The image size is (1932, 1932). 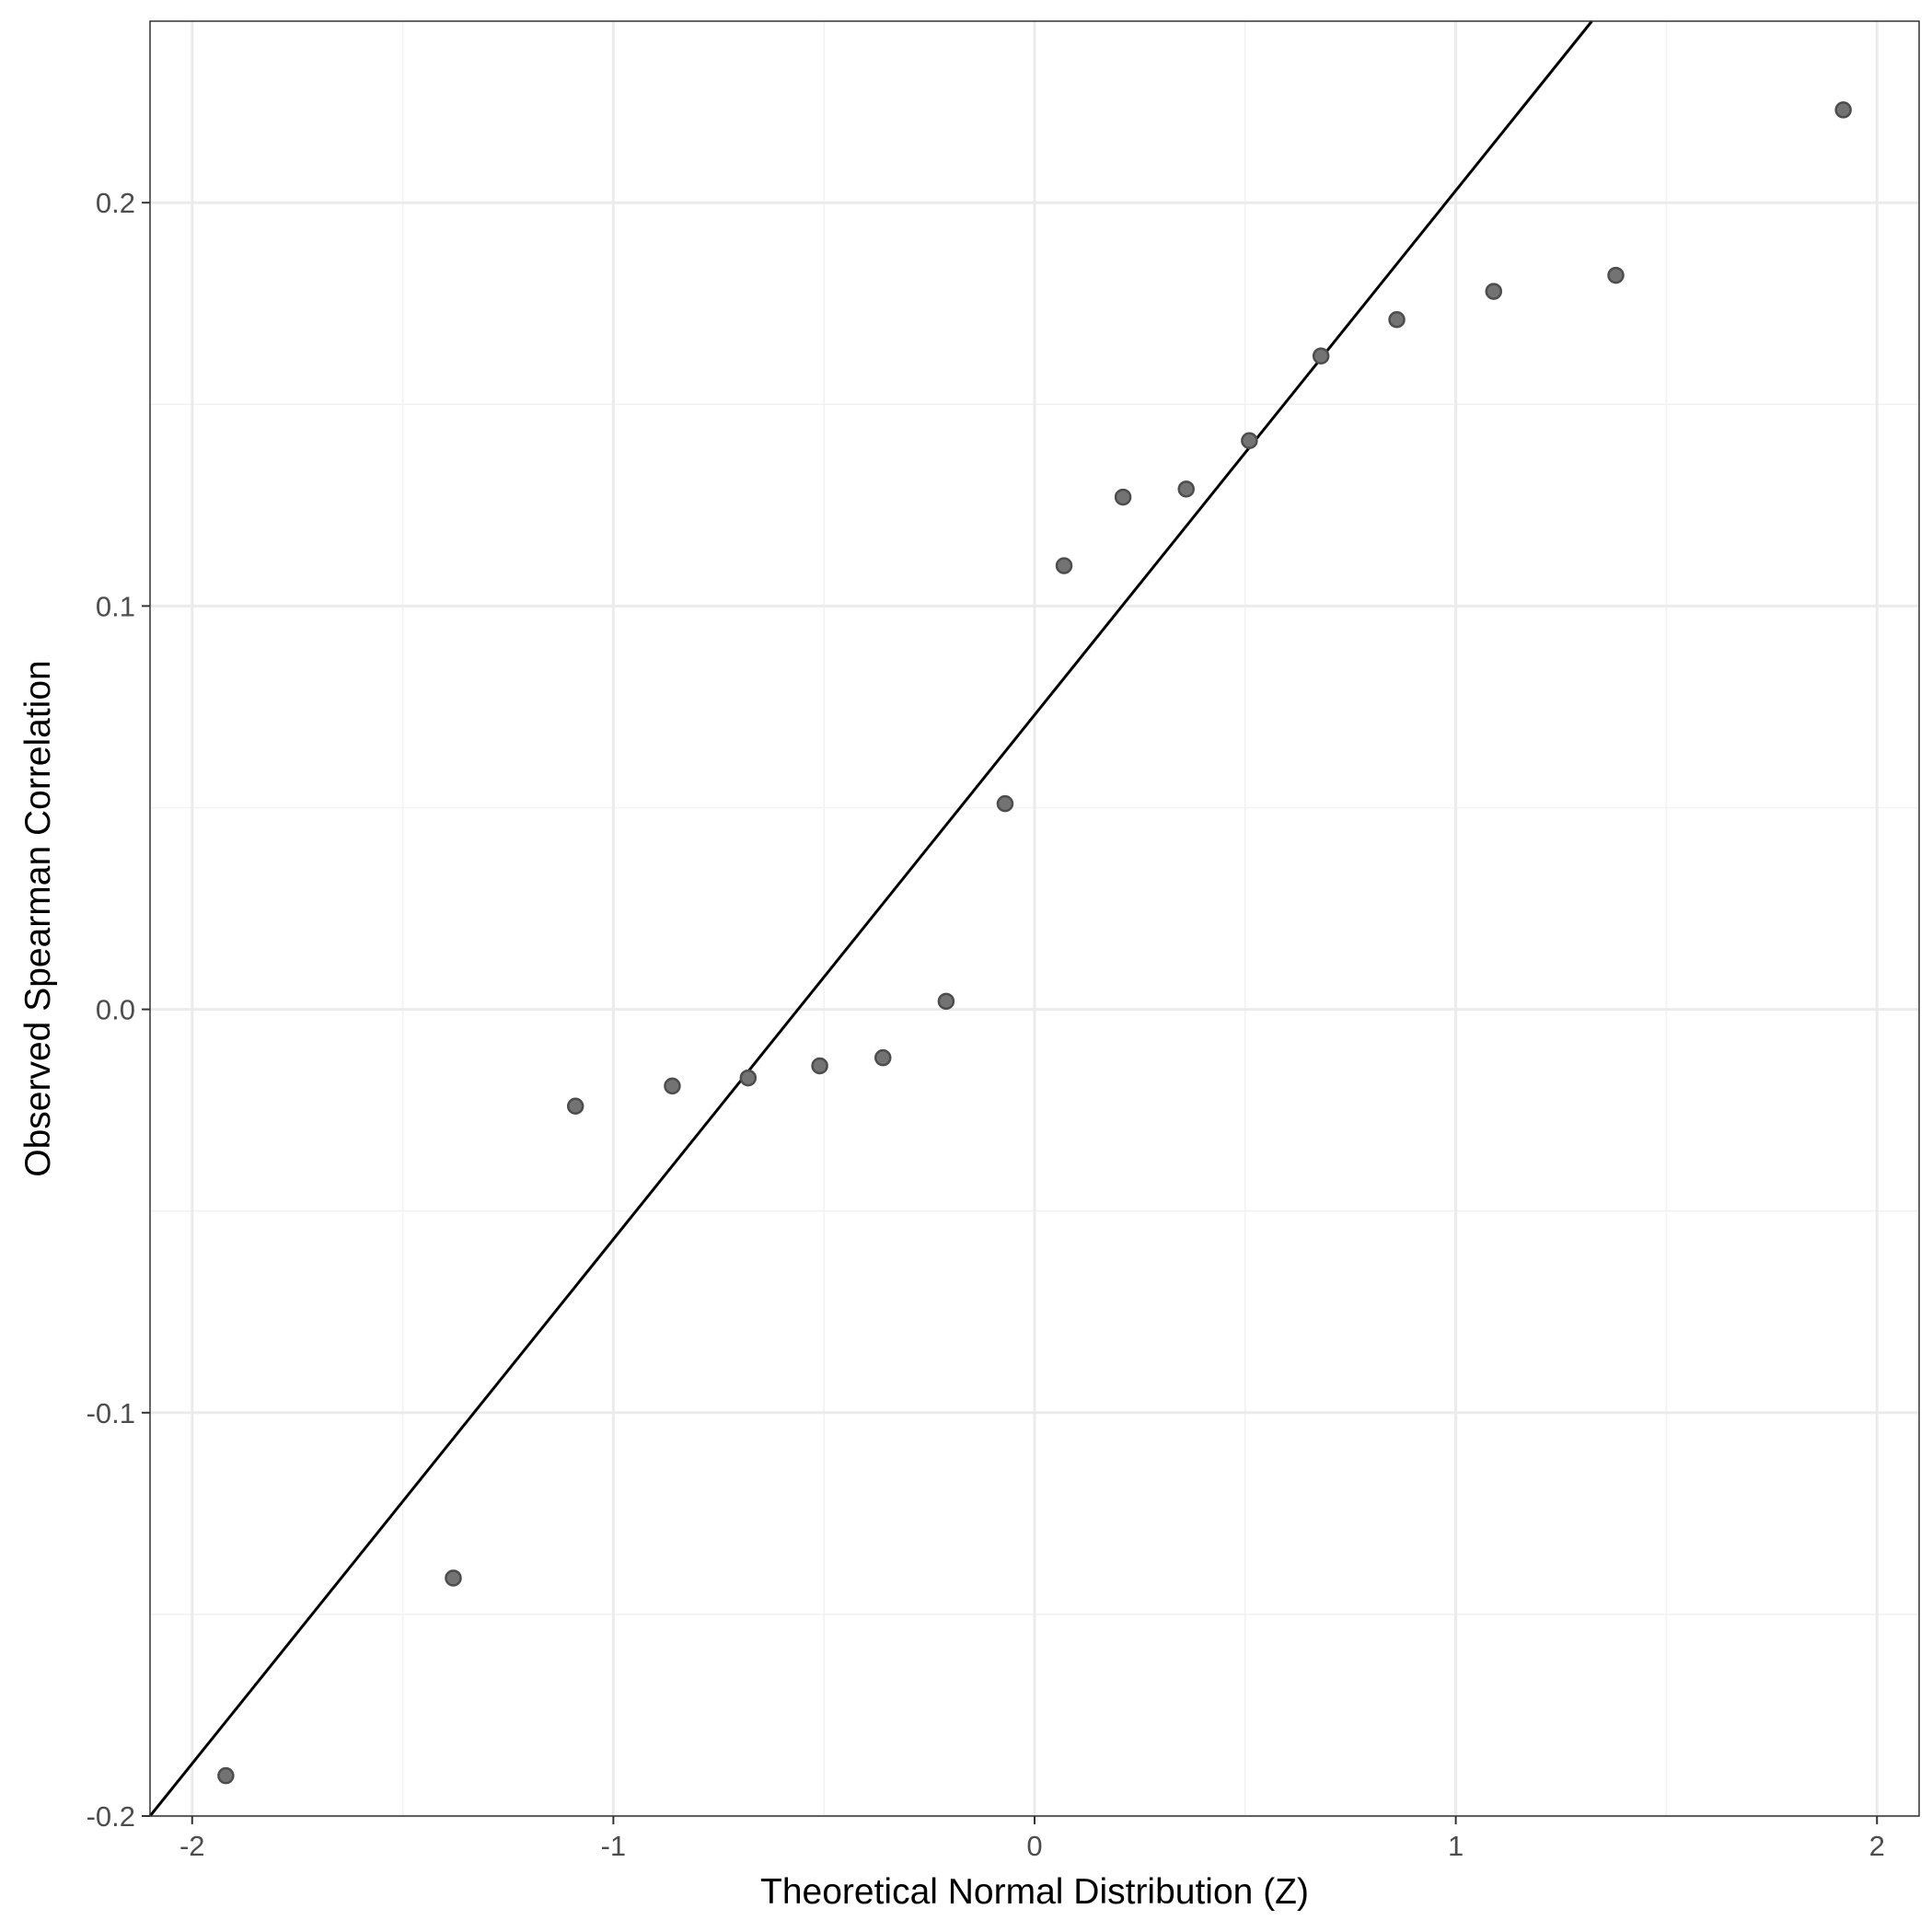 What do you see at coordinates (1456, 1846) in the screenshot?
I see `x-tick-label: 1` at bounding box center [1456, 1846].